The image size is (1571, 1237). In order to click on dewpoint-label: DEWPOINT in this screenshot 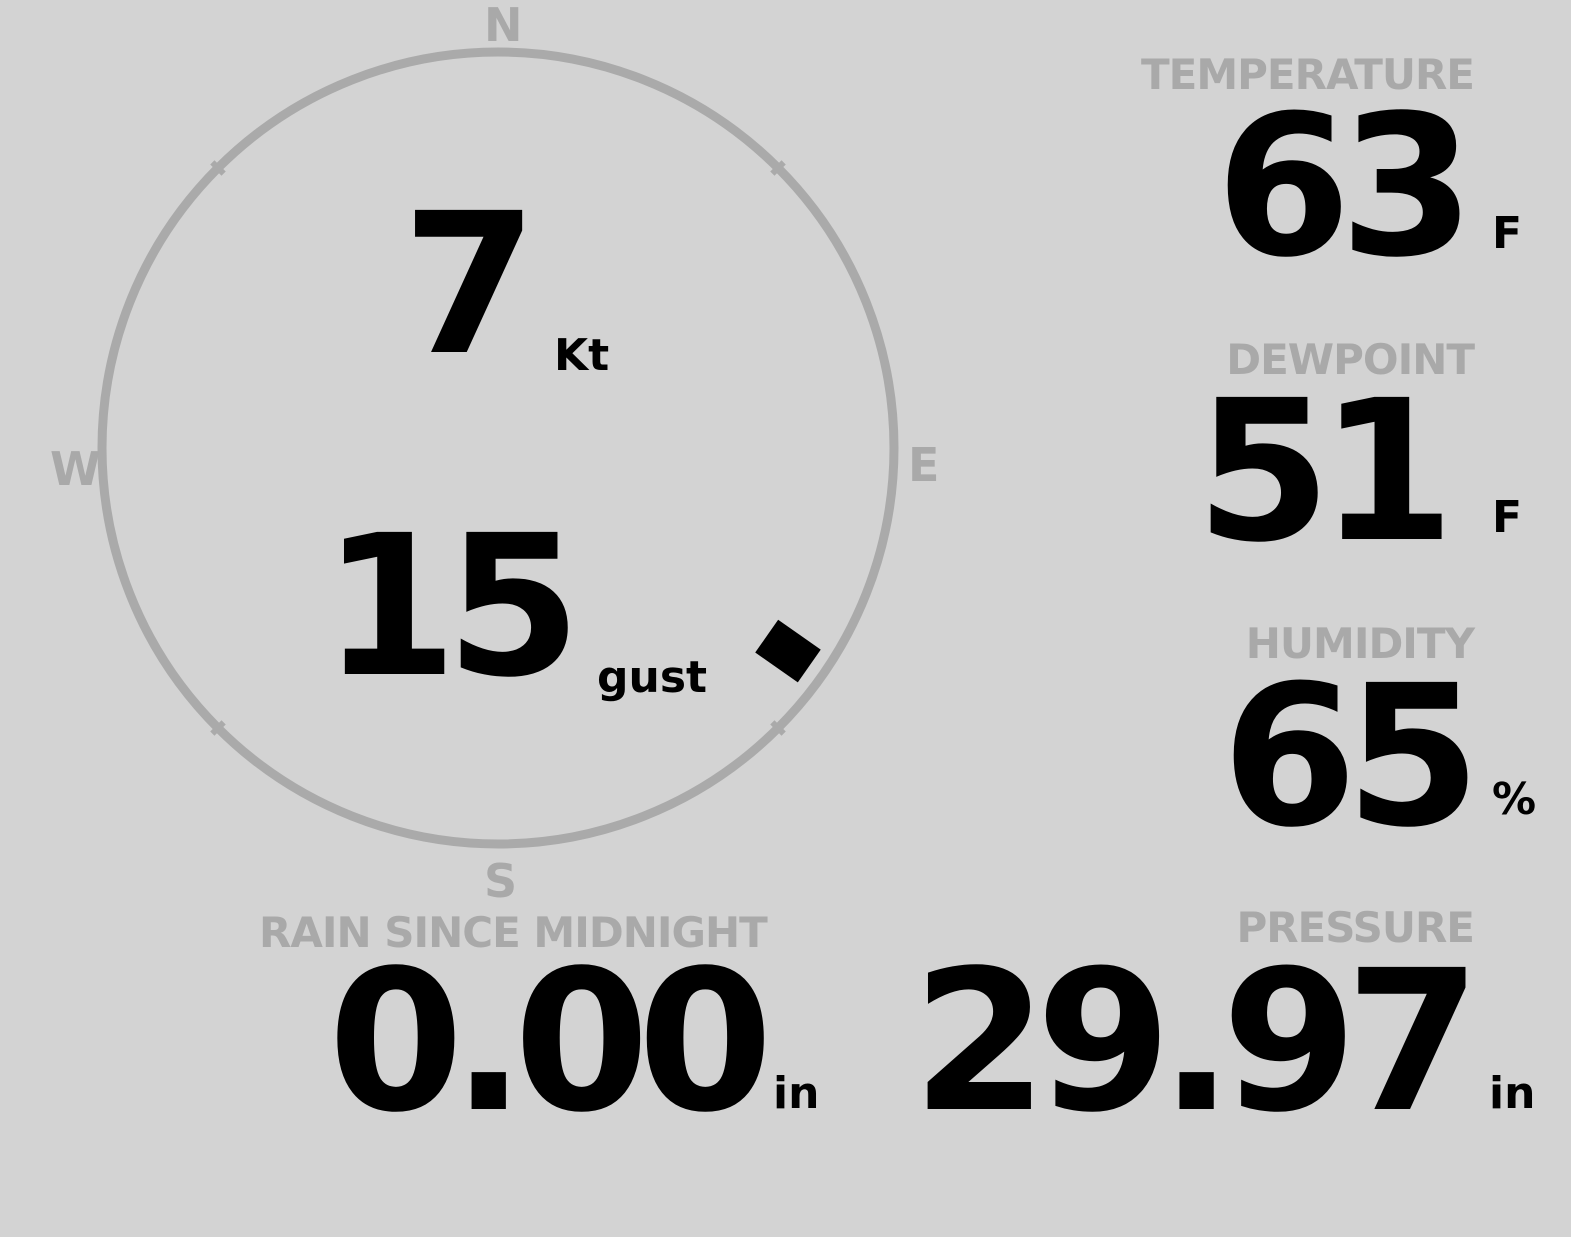, I will do `click(1350, 359)`.